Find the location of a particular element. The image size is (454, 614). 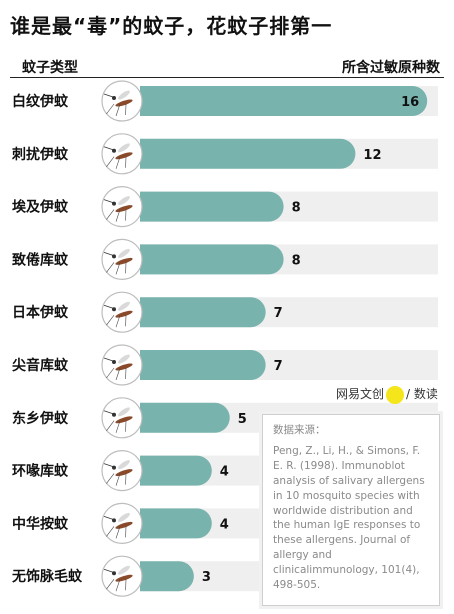

chart-row: 白纹伊蚊 16 is located at coordinates (225, 101).